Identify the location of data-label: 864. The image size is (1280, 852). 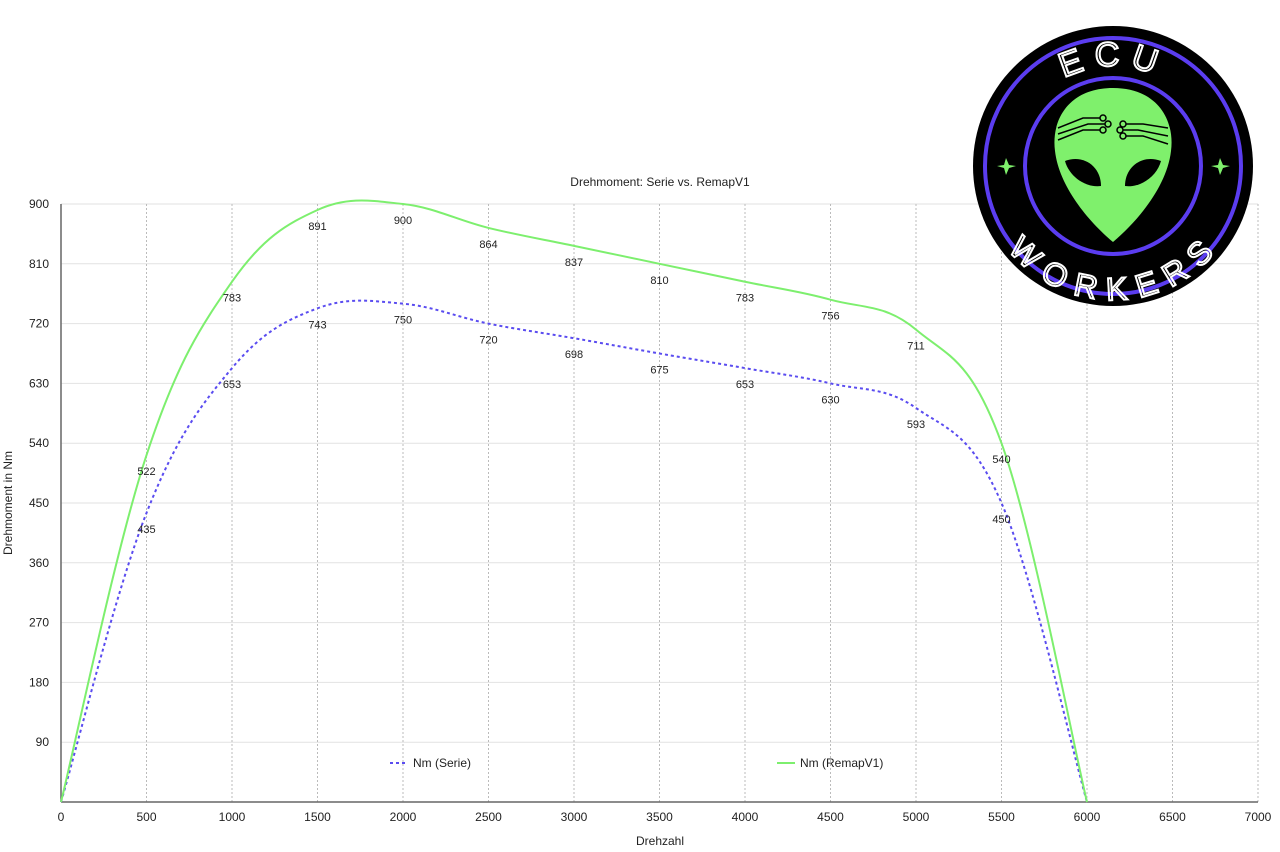
(488, 245).